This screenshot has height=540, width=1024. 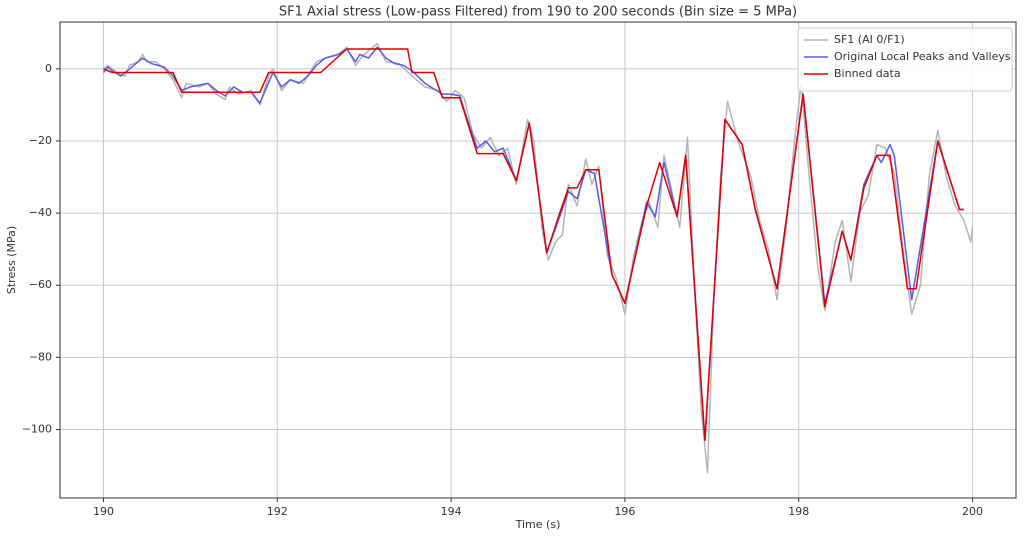 What do you see at coordinates (103, 511) in the screenshot?
I see `x-tick-label: 190` at bounding box center [103, 511].